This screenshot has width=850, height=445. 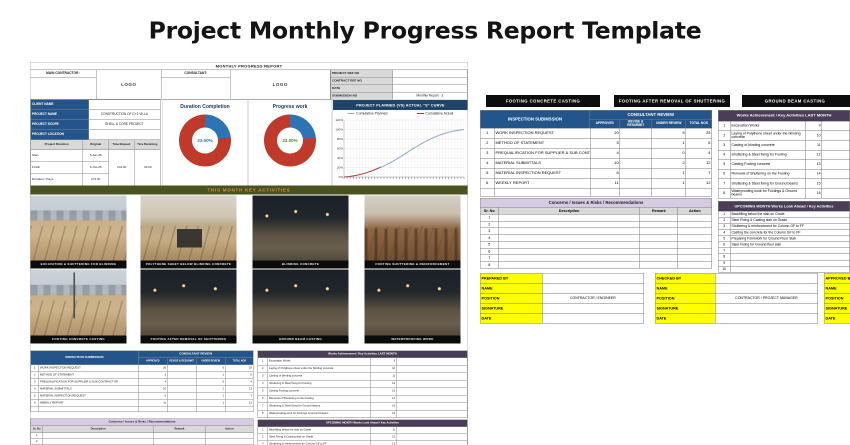 I want to click on site-photo: FOOTING AFTER REMOVAL OF SHUTTERING, so click(x=188, y=306).